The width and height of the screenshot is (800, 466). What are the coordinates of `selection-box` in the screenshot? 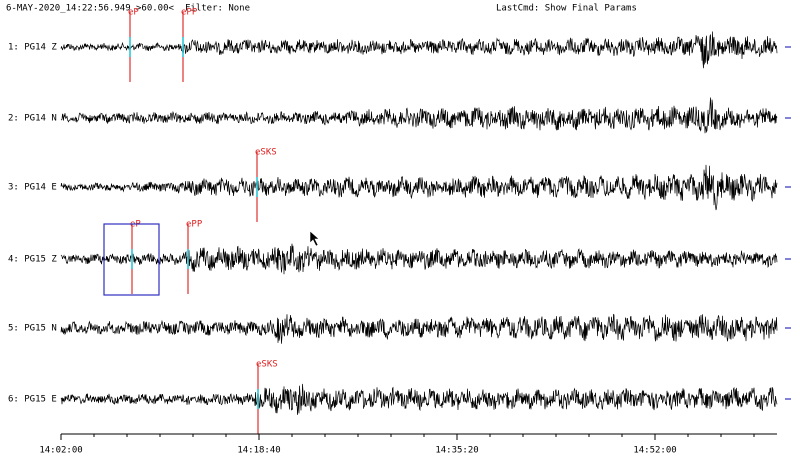 It's located at (131, 259).